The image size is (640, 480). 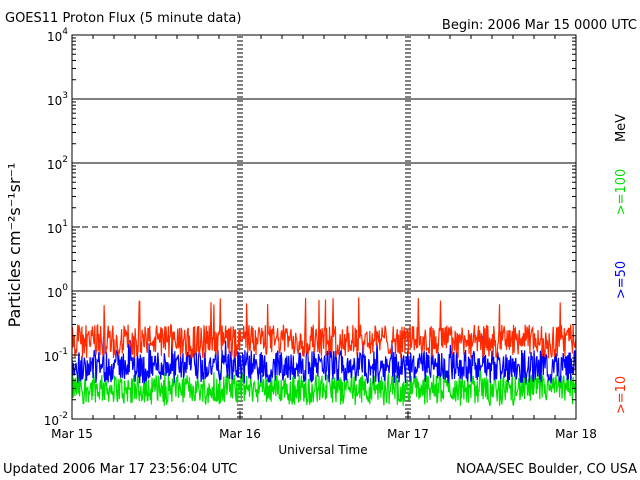 I want to click on x-tick-label: Mar 15, so click(x=72, y=434).